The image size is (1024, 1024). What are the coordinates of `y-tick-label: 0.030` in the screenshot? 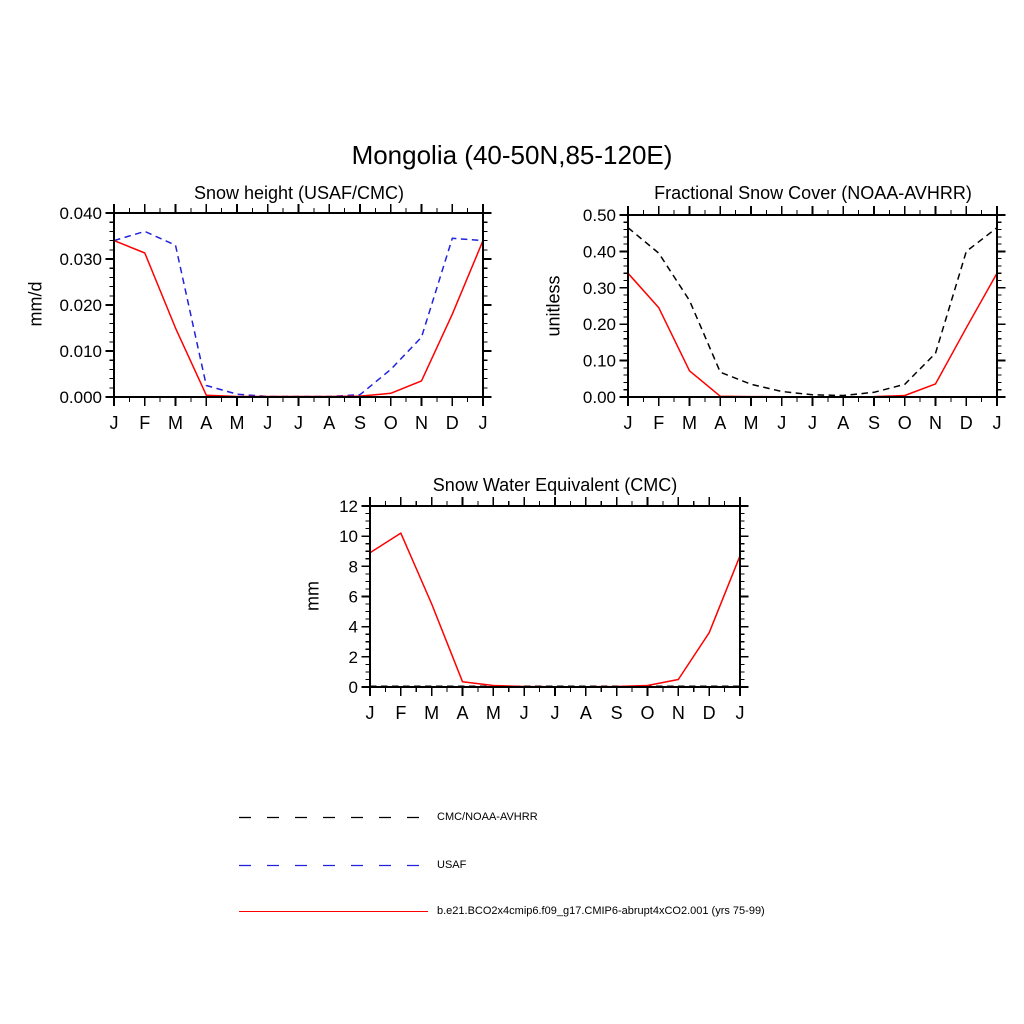 It's located at (80, 259).